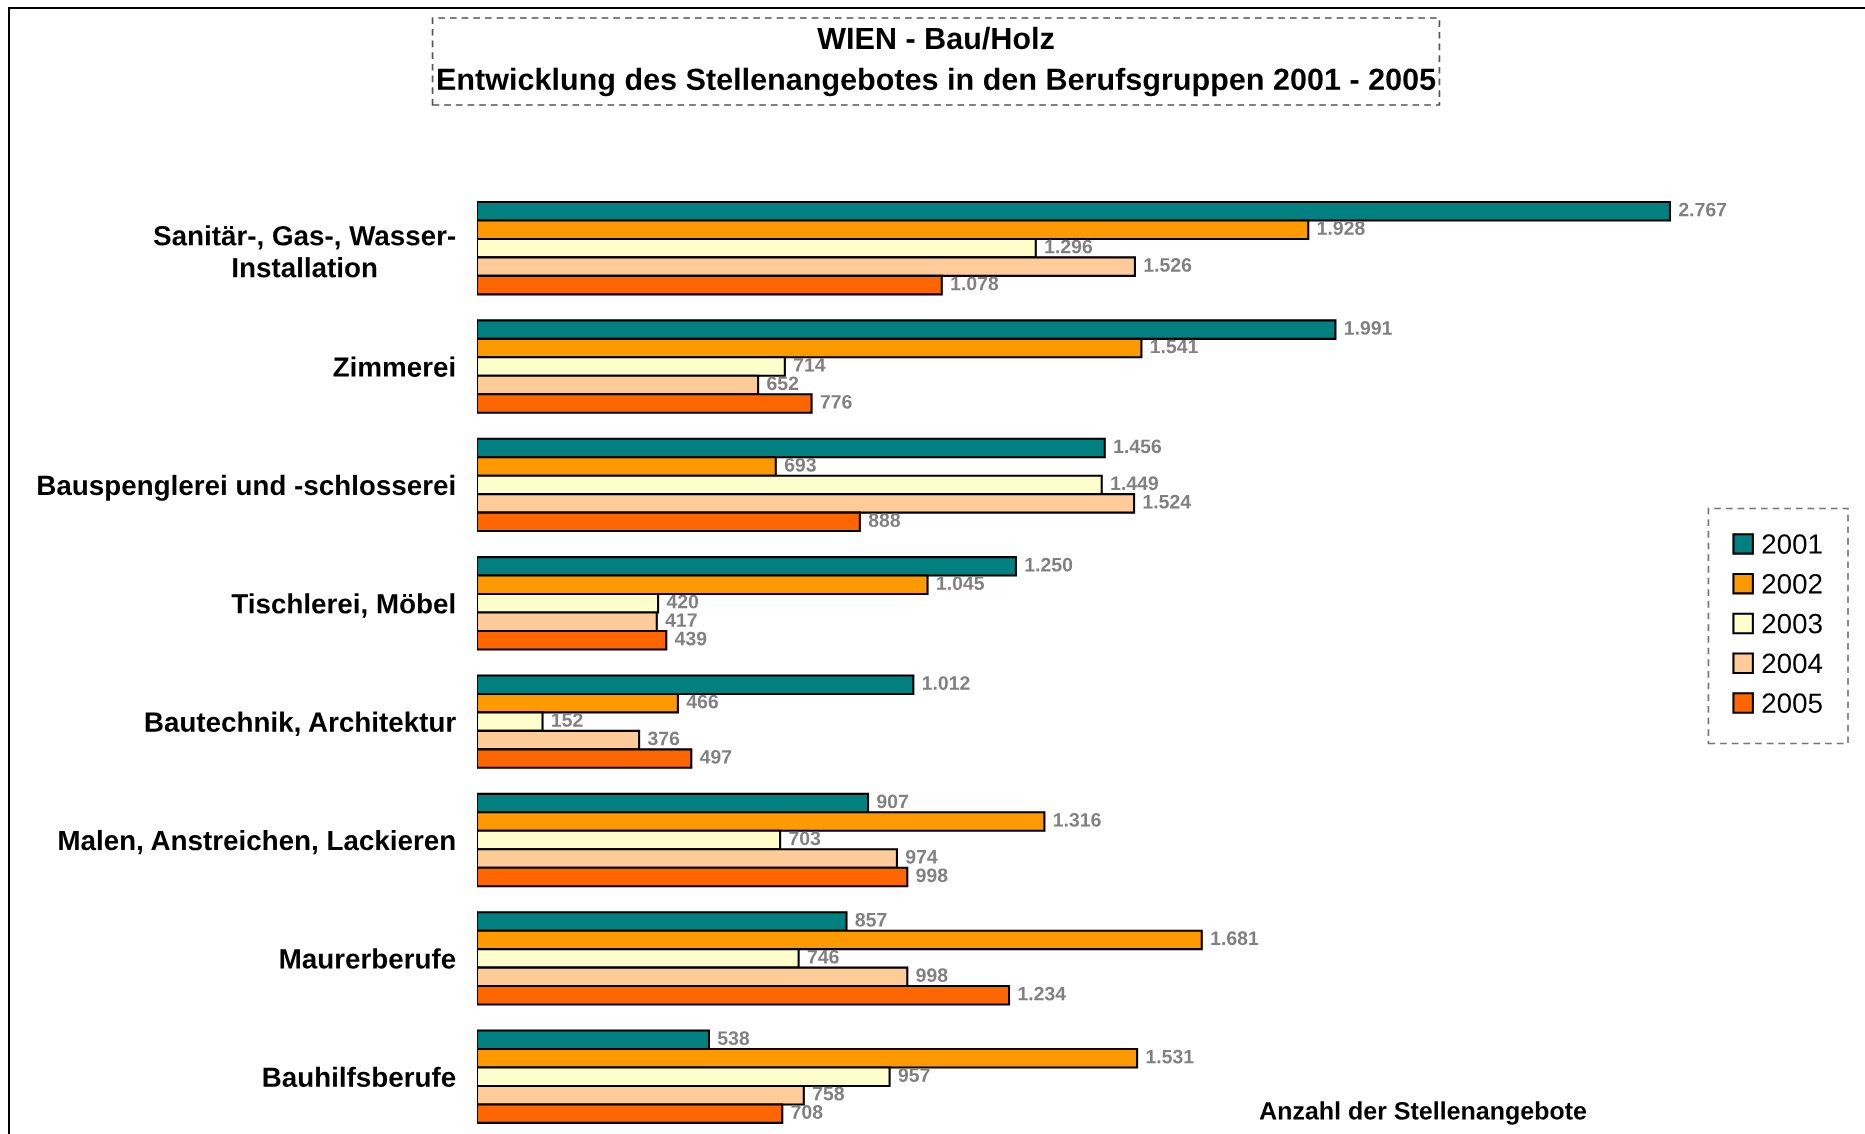 The height and width of the screenshot is (1134, 1865). Describe the element at coordinates (892, 801) in the screenshot. I see `data-label: 907` at that location.